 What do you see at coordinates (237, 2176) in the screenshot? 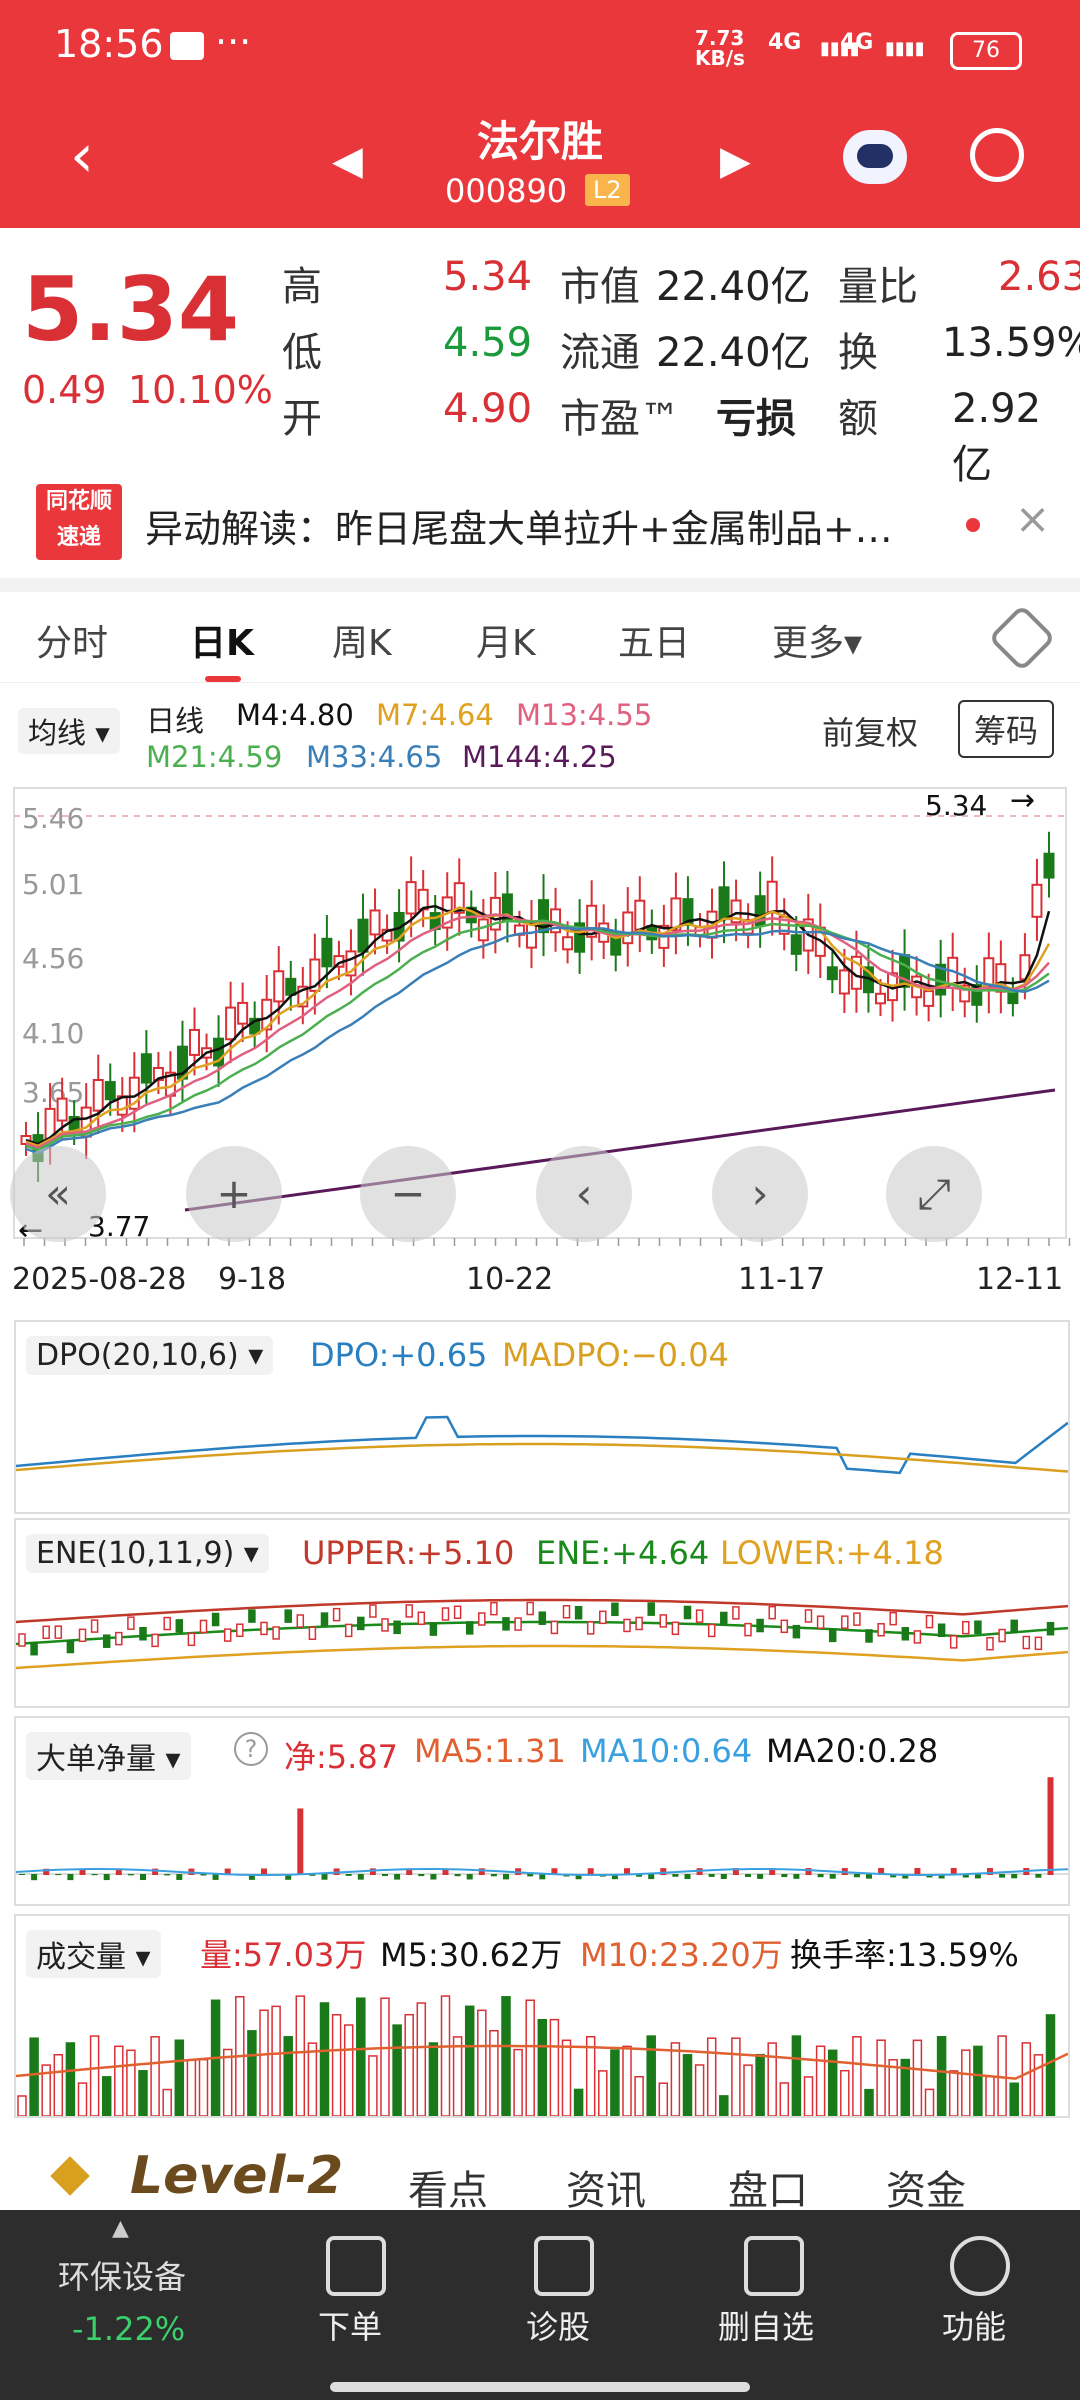
I see `level2-tab: Level-2` at bounding box center [237, 2176].